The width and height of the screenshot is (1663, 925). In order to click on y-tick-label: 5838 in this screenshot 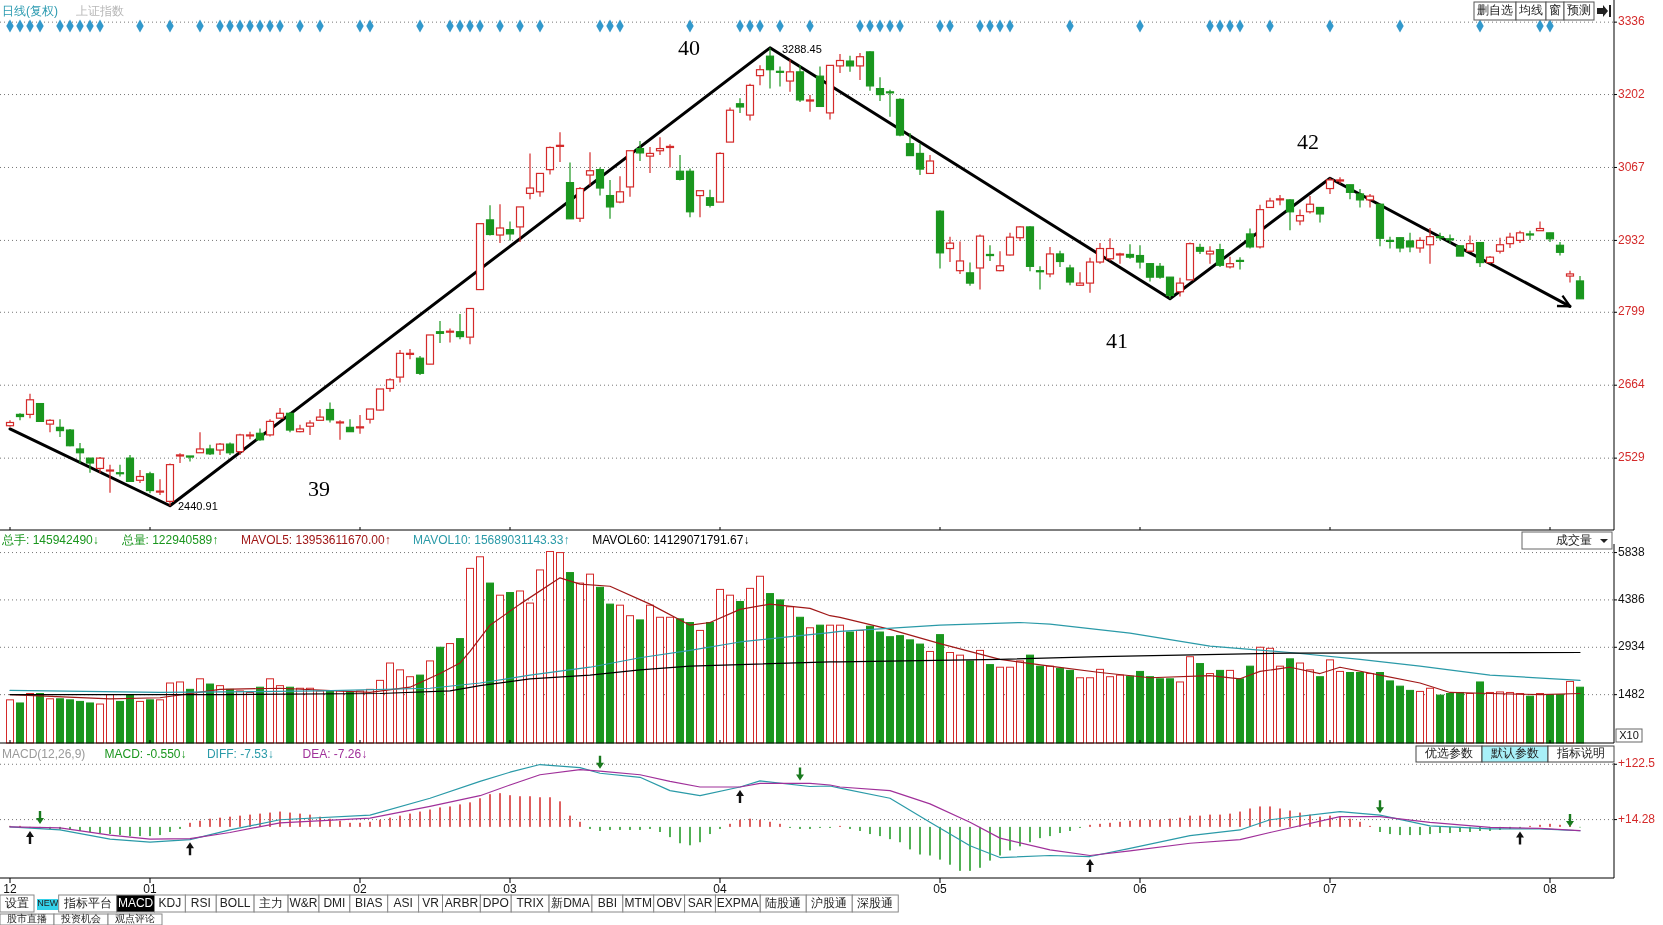, I will do `click(1632, 551)`.